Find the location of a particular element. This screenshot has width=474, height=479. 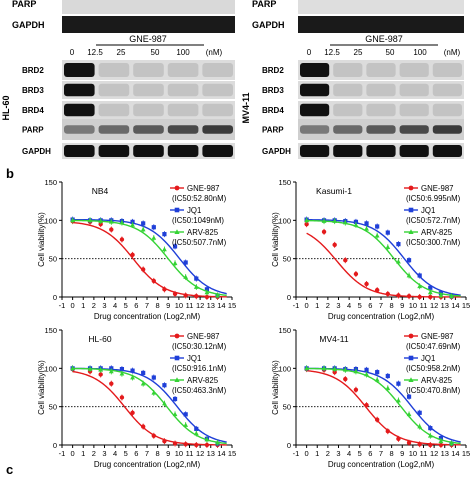

x-tick-label: 4 is located at coordinates (349, 453).